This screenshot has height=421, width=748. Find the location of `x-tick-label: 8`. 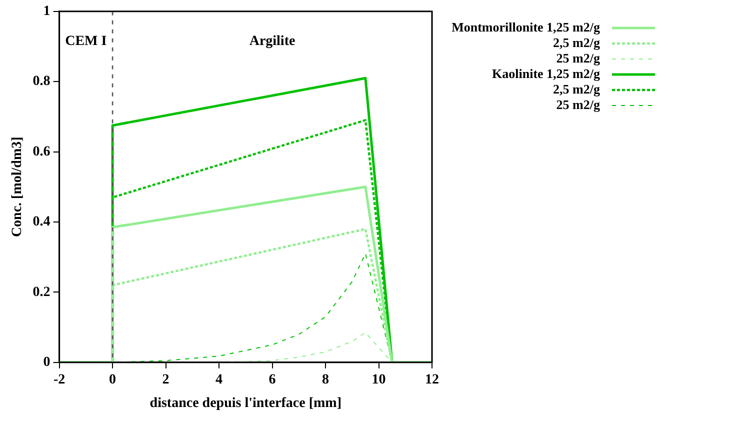

x-tick-label: 8 is located at coordinates (326, 380).